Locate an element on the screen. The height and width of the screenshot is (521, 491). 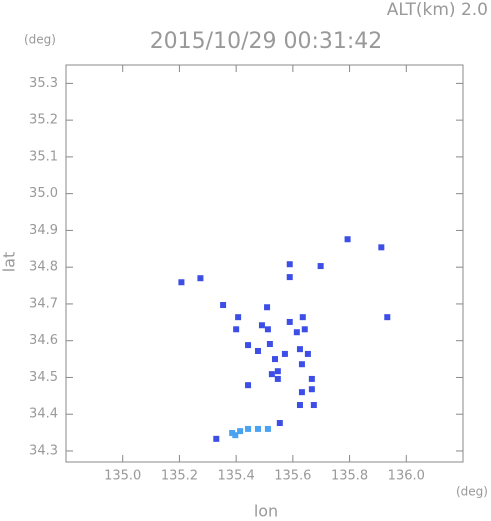
x-tick-label: 135.2 is located at coordinates (179, 476).